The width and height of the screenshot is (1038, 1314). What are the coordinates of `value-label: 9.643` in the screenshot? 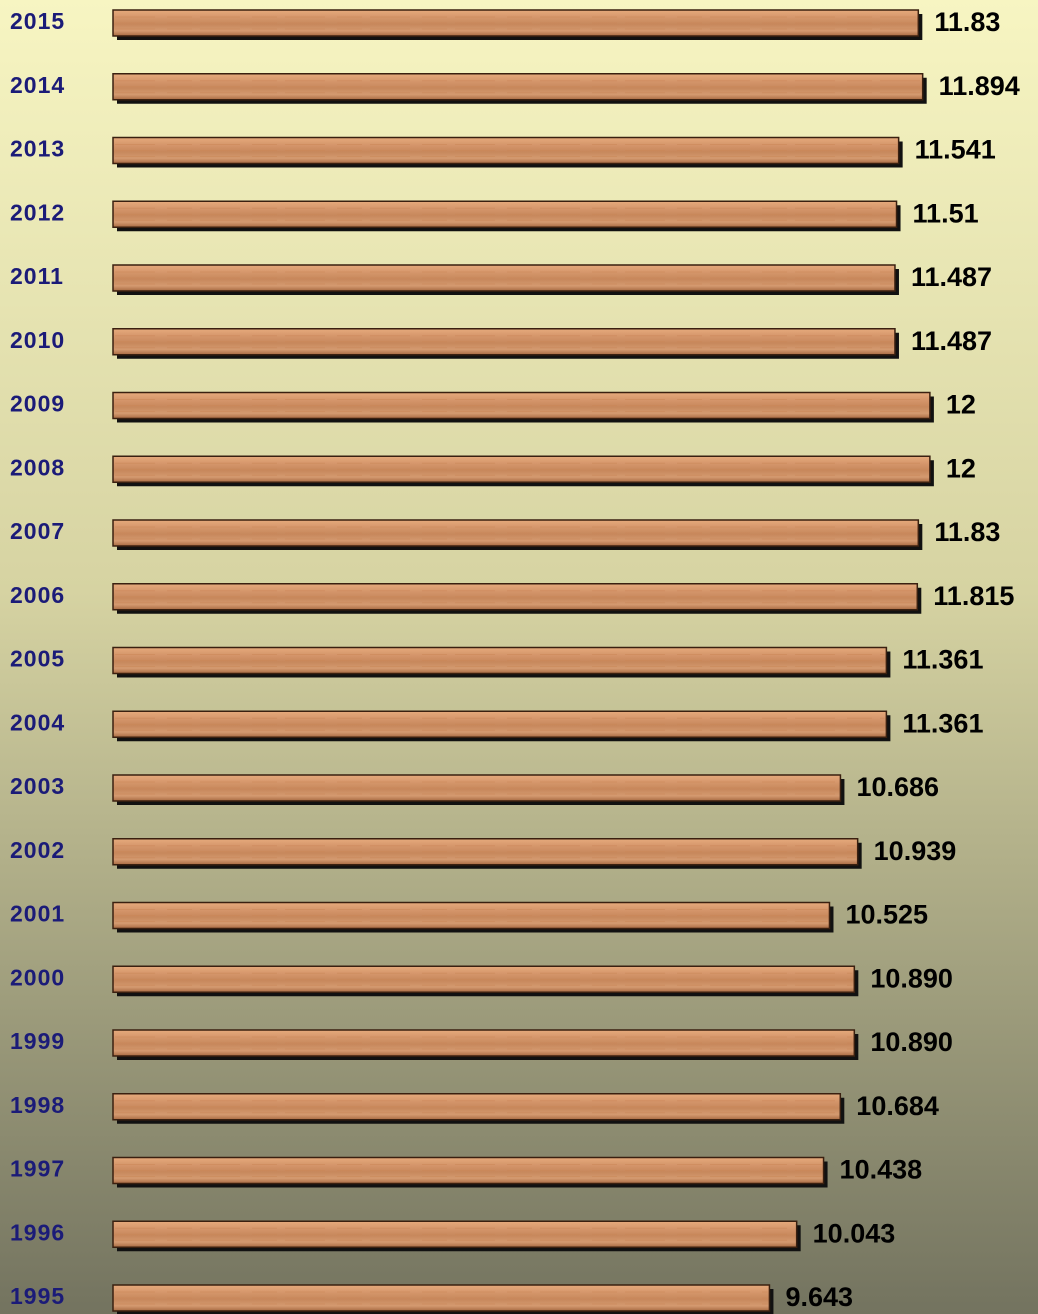 It's located at (819, 1297).